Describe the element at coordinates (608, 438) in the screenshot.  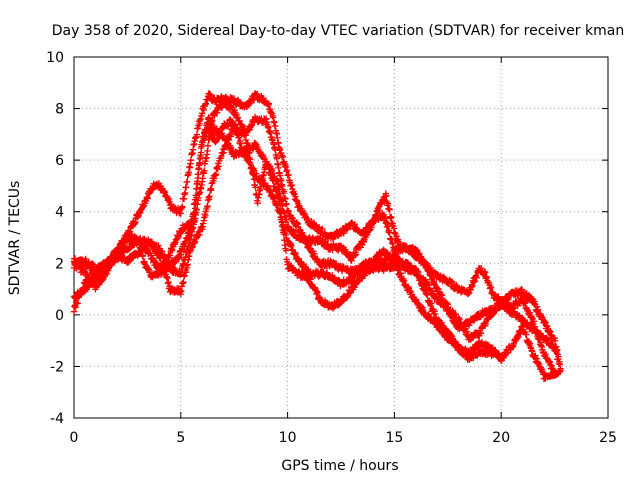
I see `x-tick-label: 25` at that location.